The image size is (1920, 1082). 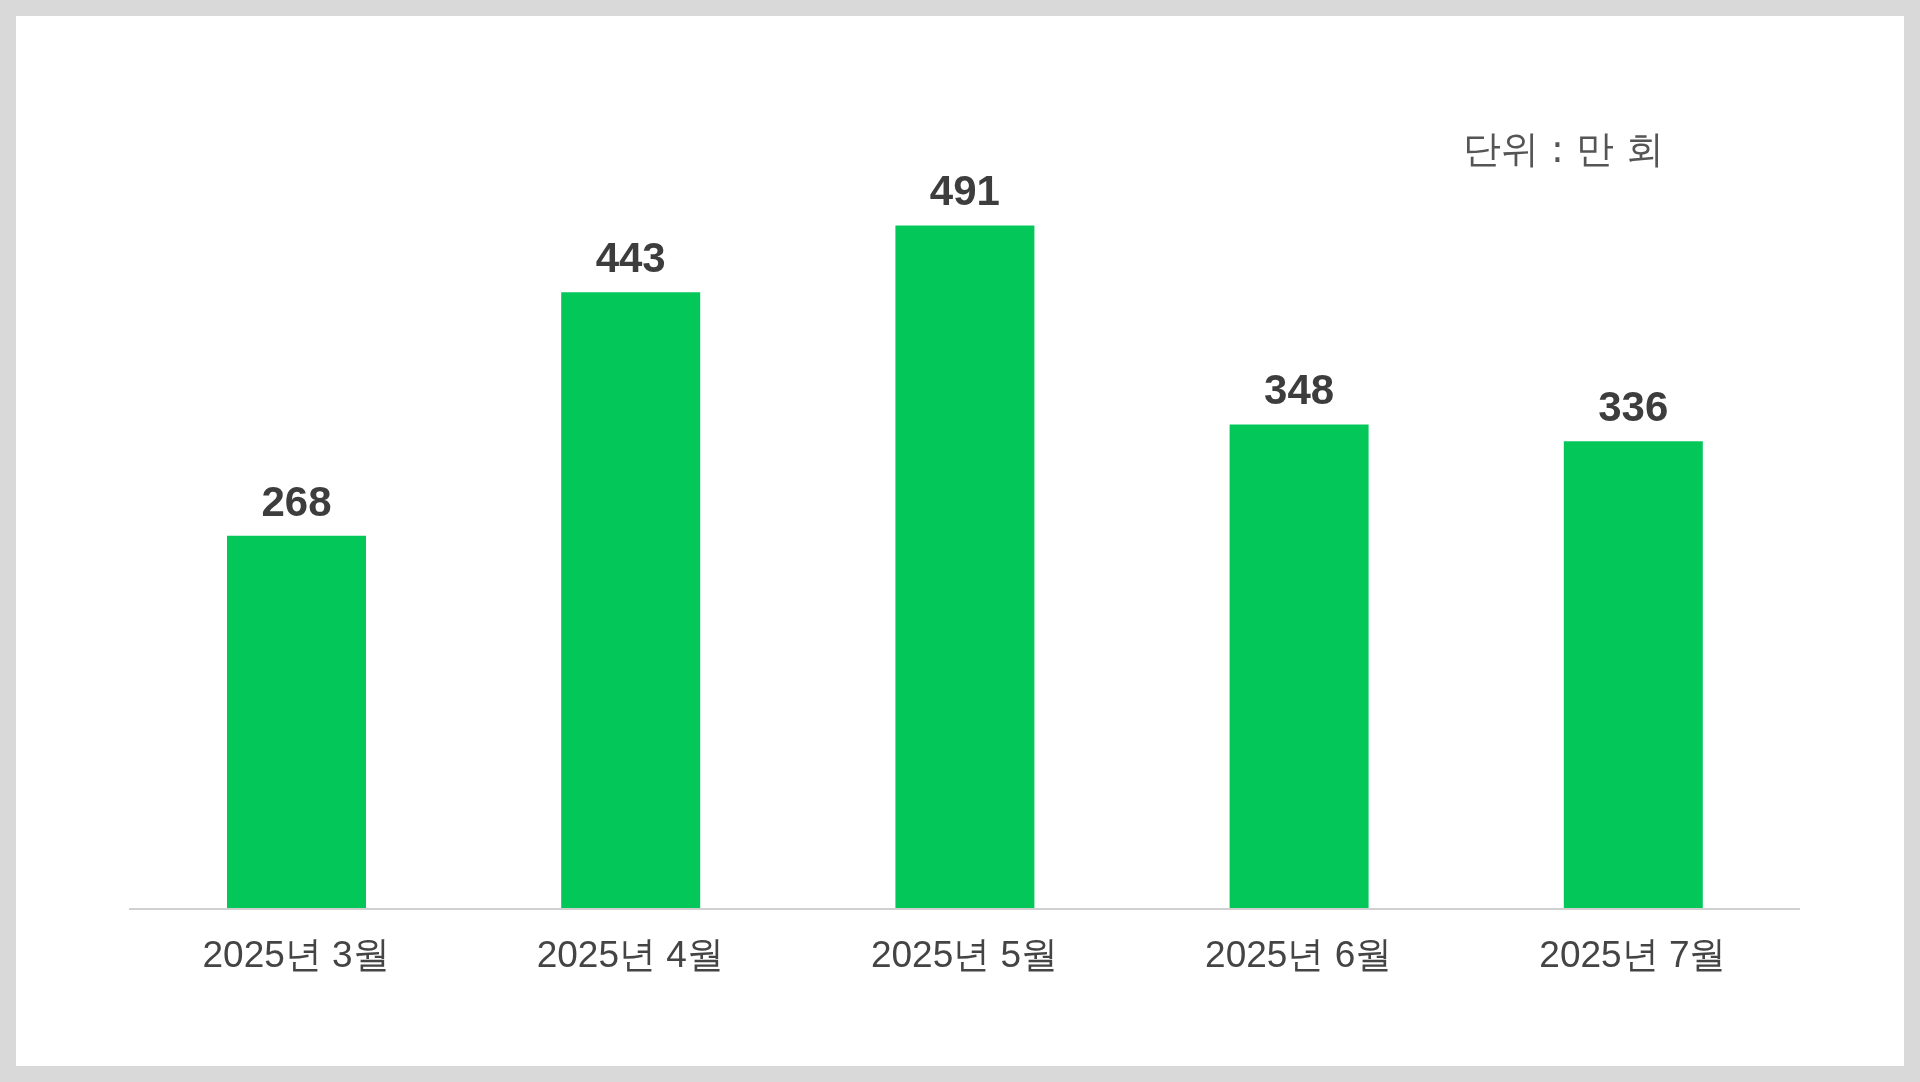 I want to click on x-tick-label: 2025년 4월, so click(x=630, y=955).